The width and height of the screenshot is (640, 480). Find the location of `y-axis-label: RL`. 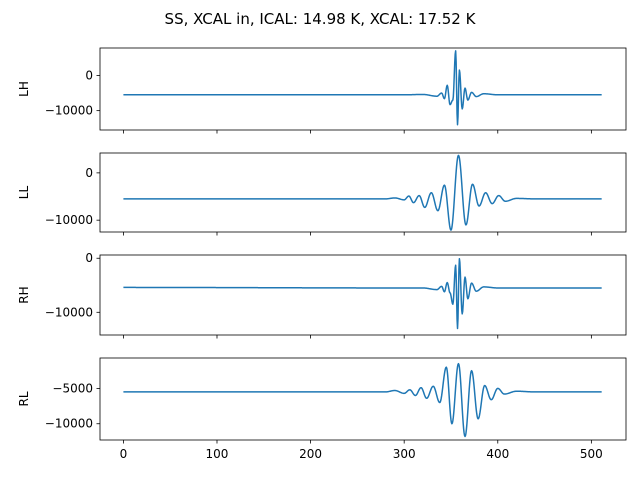

y-axis-label: RL is located at coordinates (24, 398).